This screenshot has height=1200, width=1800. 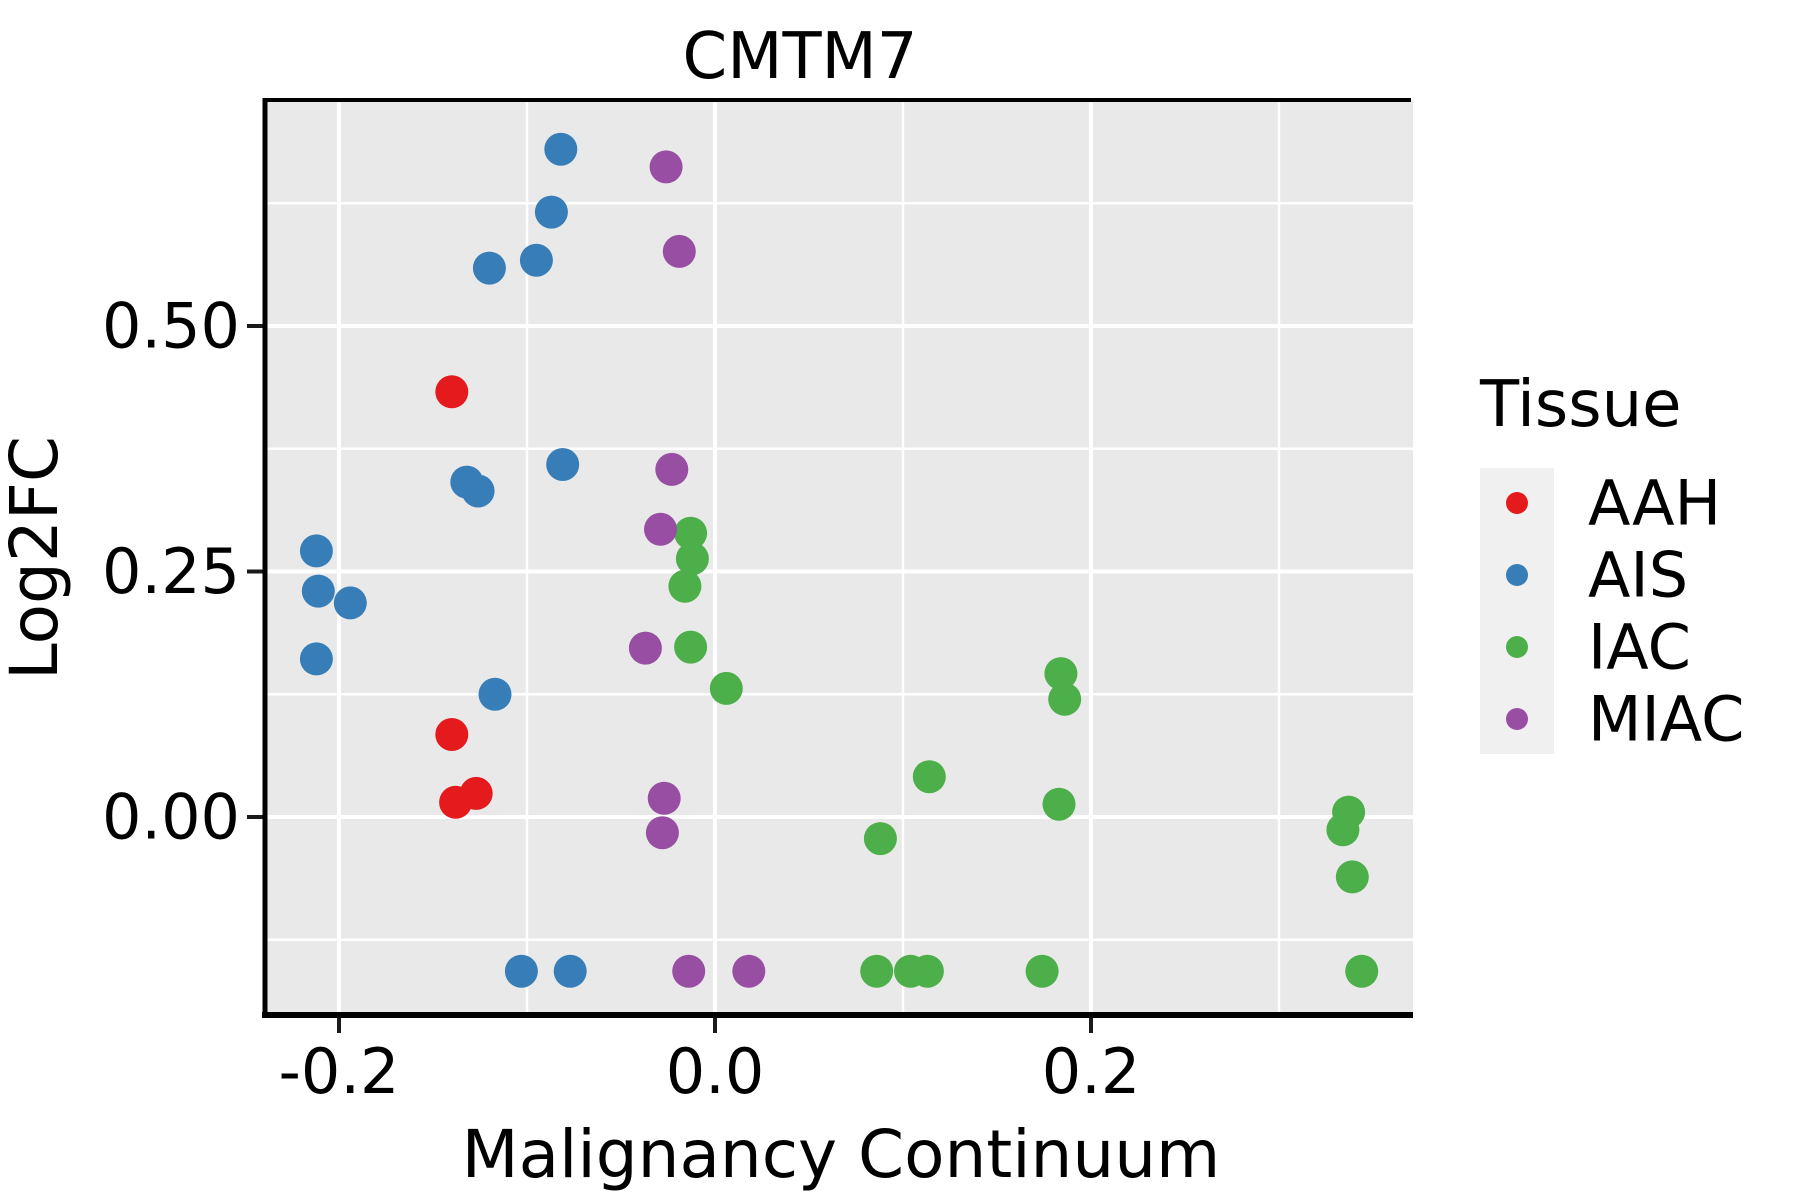 What do you see at coordinates (1638, 575) in the screenshot?
I see `legend-label-ais: AIS` at bounding box center [1638, 575].